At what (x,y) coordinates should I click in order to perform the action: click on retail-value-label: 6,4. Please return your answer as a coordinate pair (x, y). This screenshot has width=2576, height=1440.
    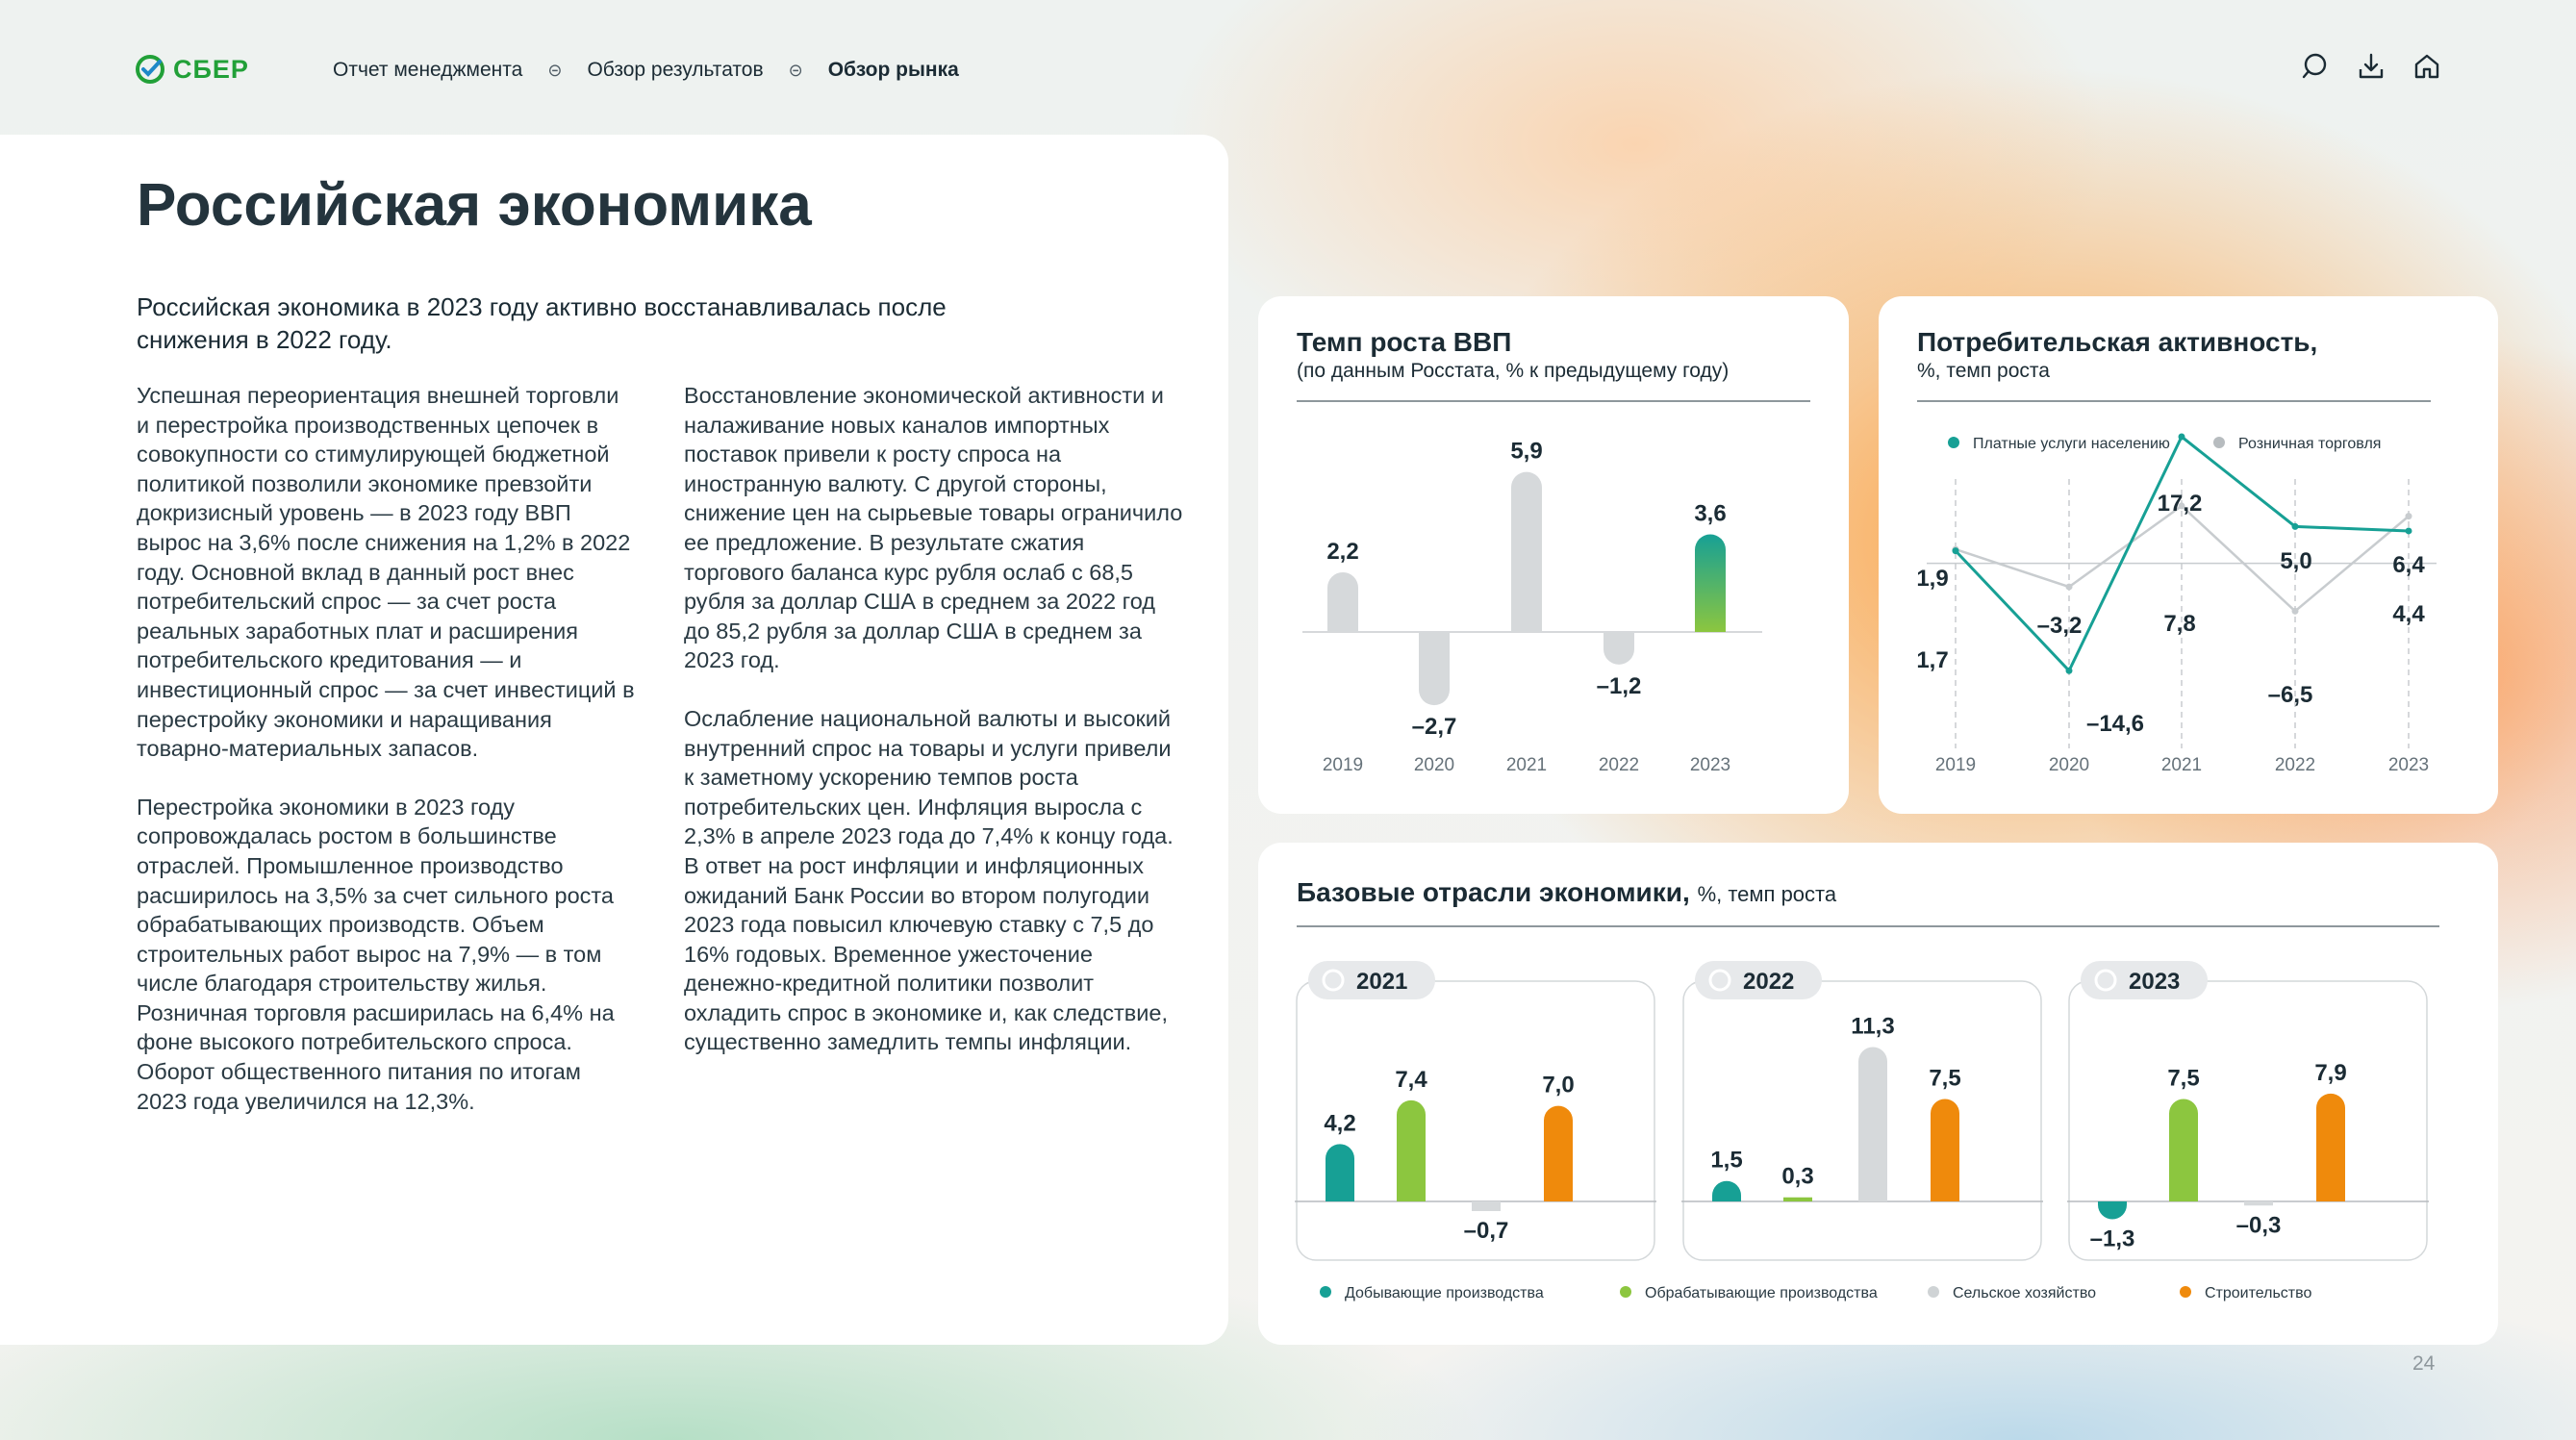
    Looking at the image, I should click on (2408, 565).